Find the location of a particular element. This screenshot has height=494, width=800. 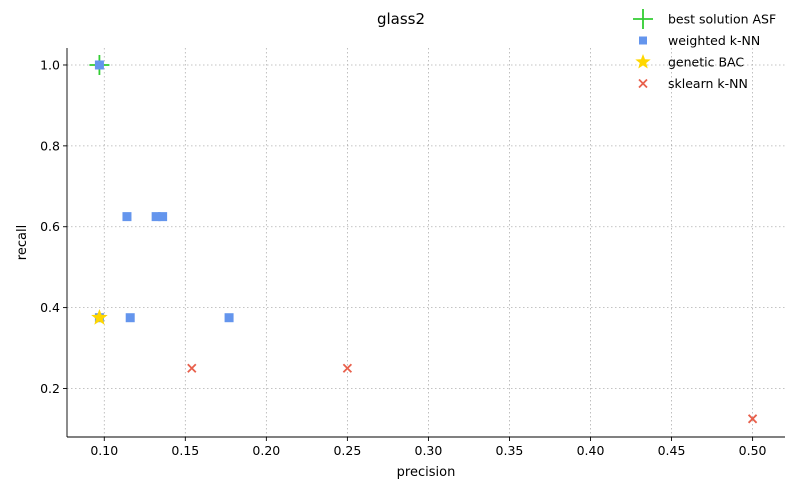

legend-label: sklearn k-NN is located at coordinates (708, 83).